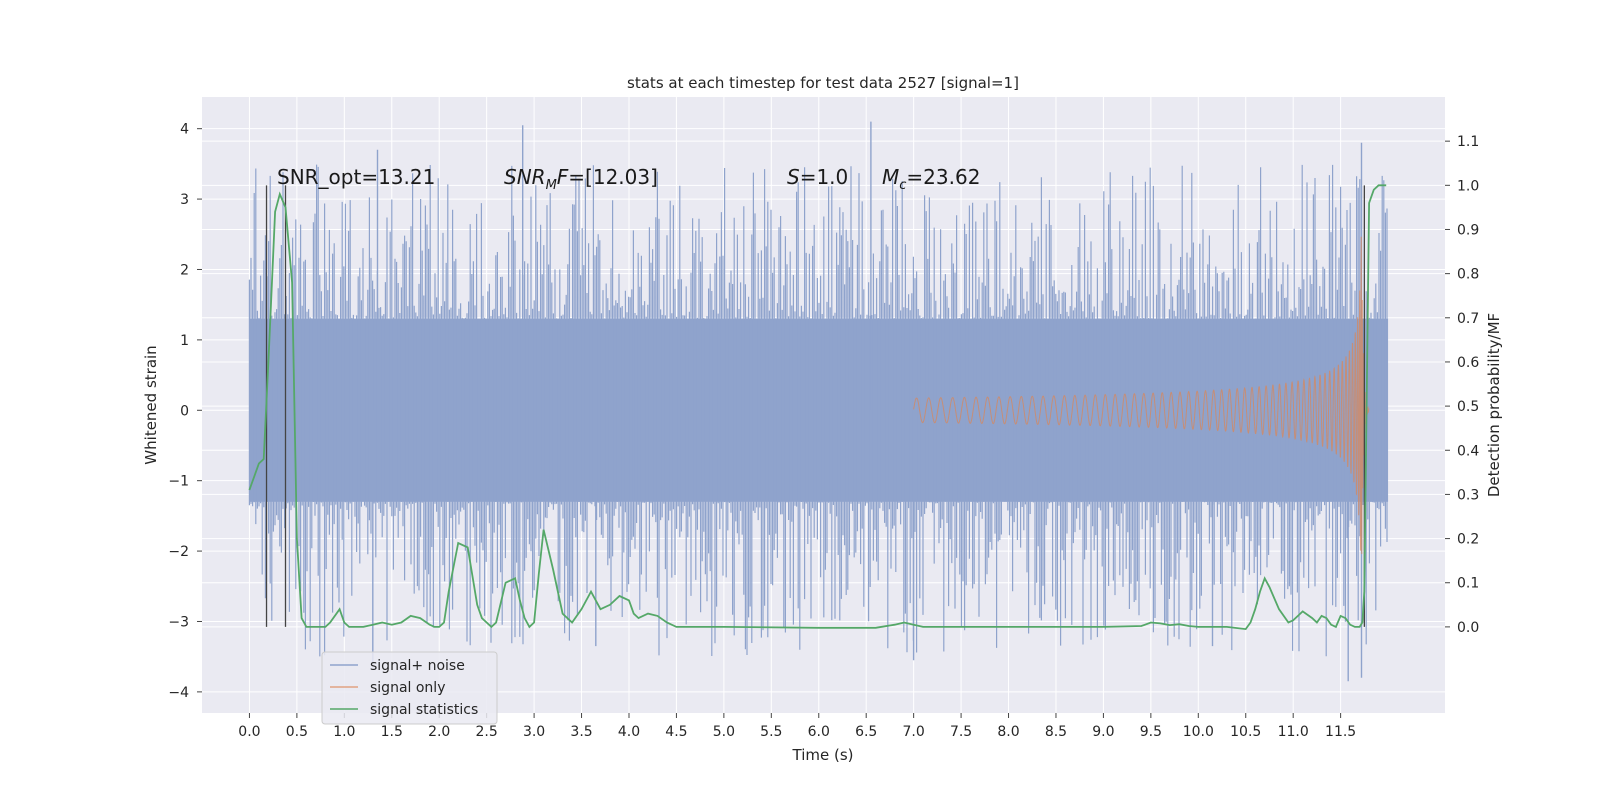  Describe the element at coordinates (178, 482) in the screenshot. I see `y-tick-label: −1` at that location.